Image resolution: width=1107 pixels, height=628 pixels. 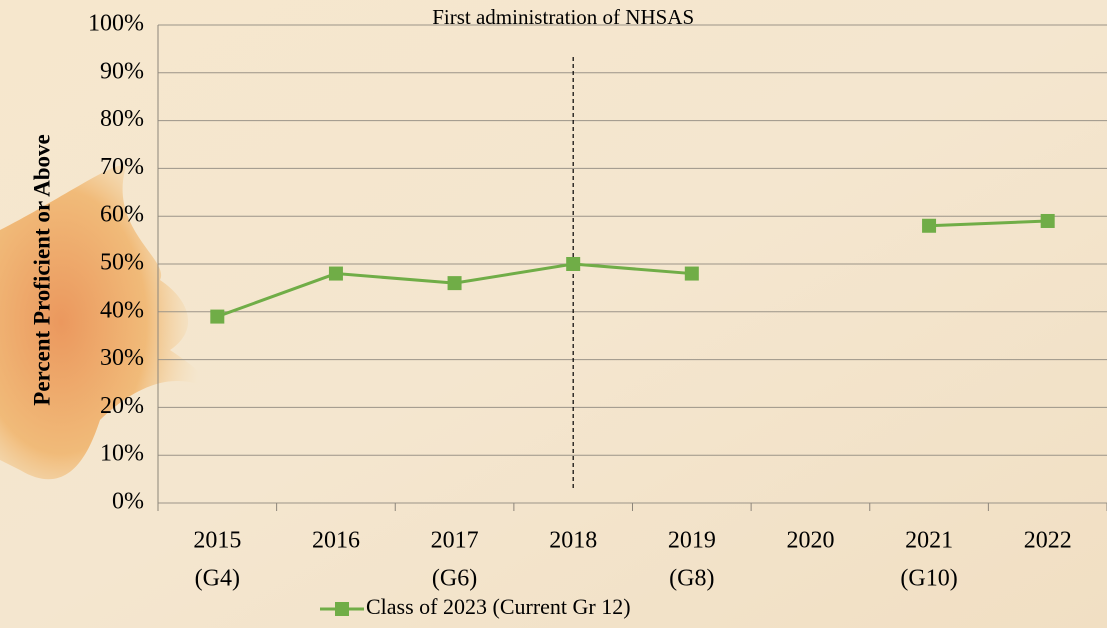 I want to click on x-tick-label: (G10), so click(x=928, y=579).